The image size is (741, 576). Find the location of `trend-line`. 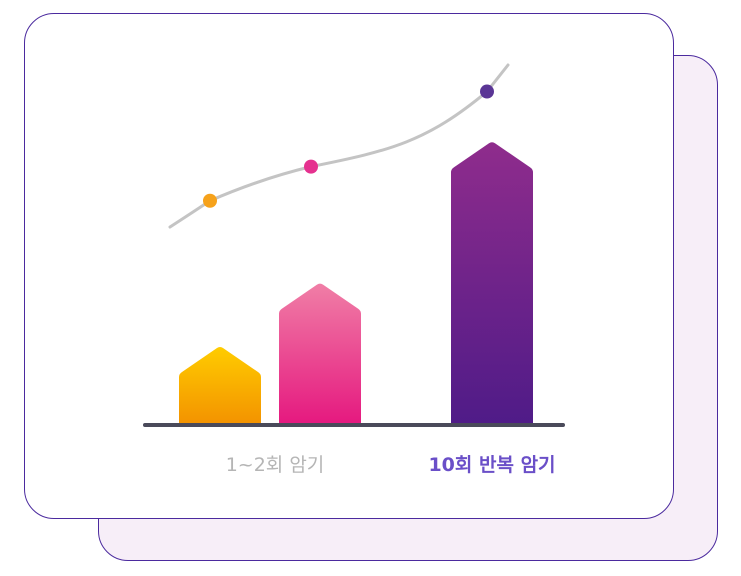

trend-line is located at coordinates (339, 146).